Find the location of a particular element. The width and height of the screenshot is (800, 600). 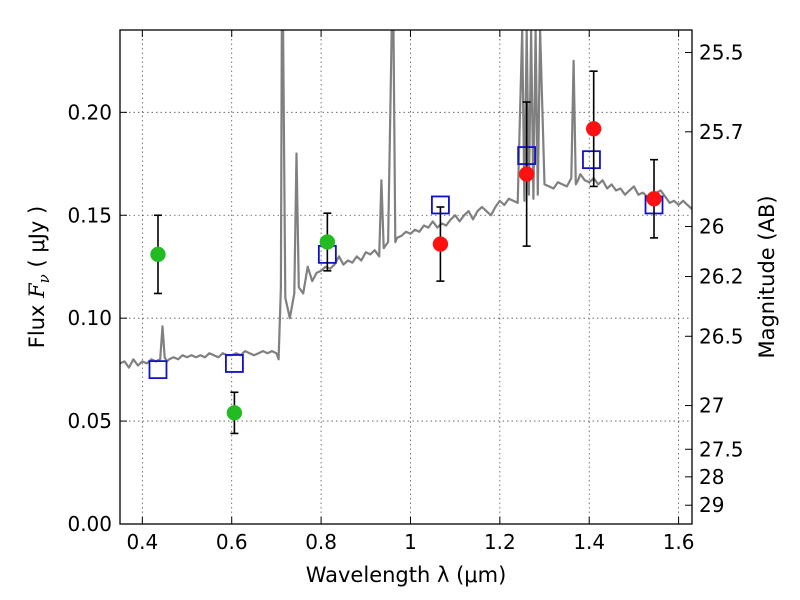

y-tick-label: 0.15 is located at coordinates (89, 215).